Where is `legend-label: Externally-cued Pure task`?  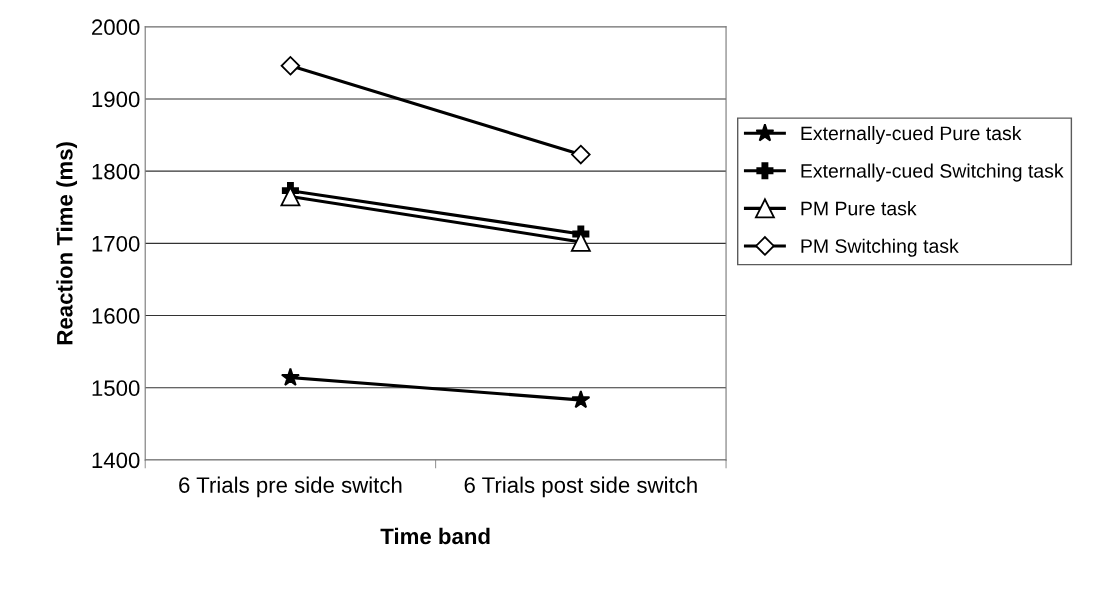
legend-label: Externally-cued Pure task is located at coordinates (911, 135).